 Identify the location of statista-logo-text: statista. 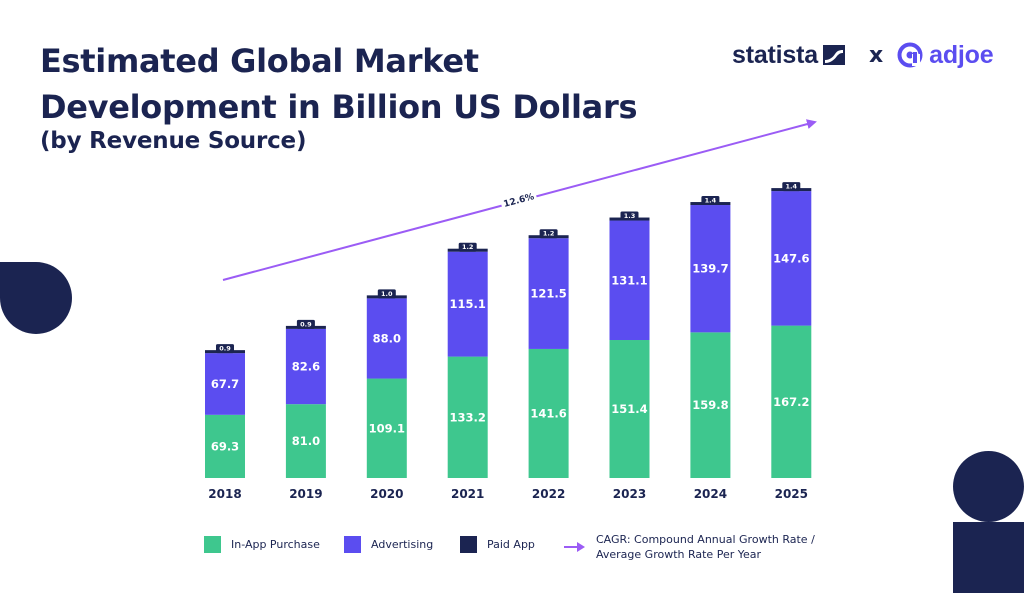
(775, 54).